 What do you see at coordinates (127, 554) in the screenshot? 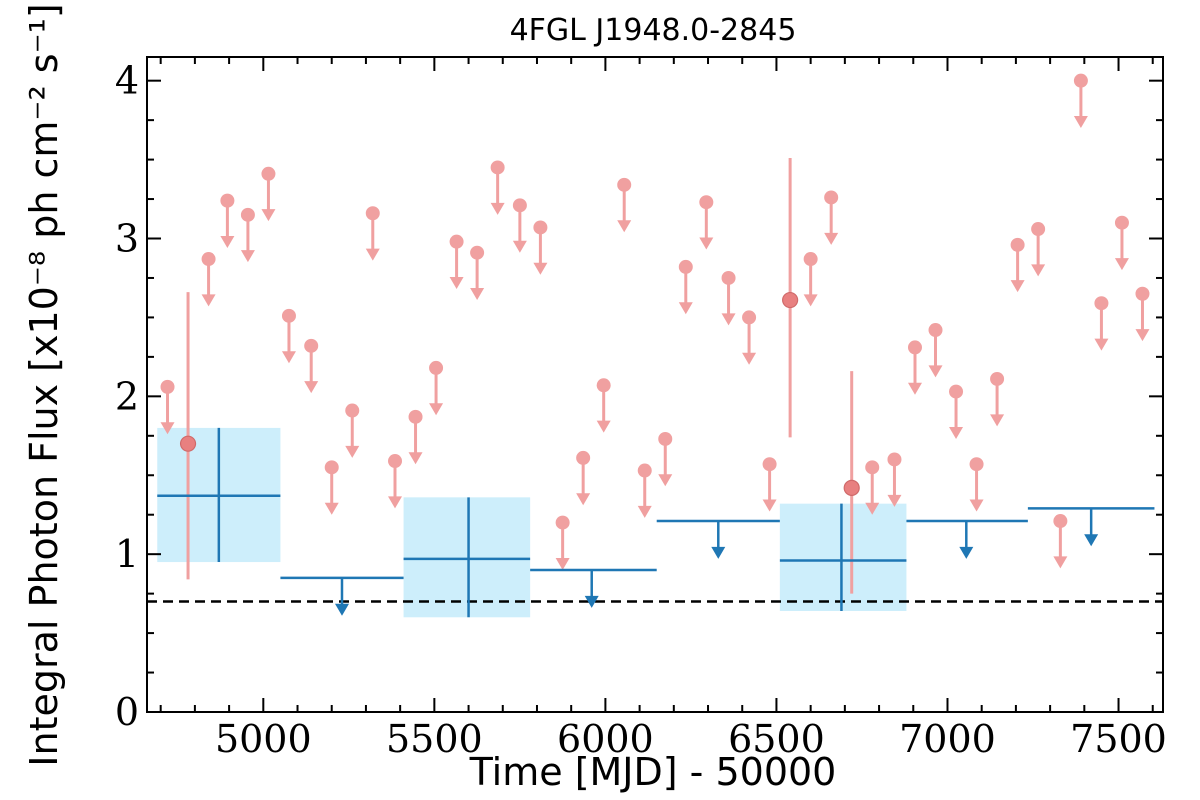
I see `y-tick-label: 1` at bounding box center [127, 554].